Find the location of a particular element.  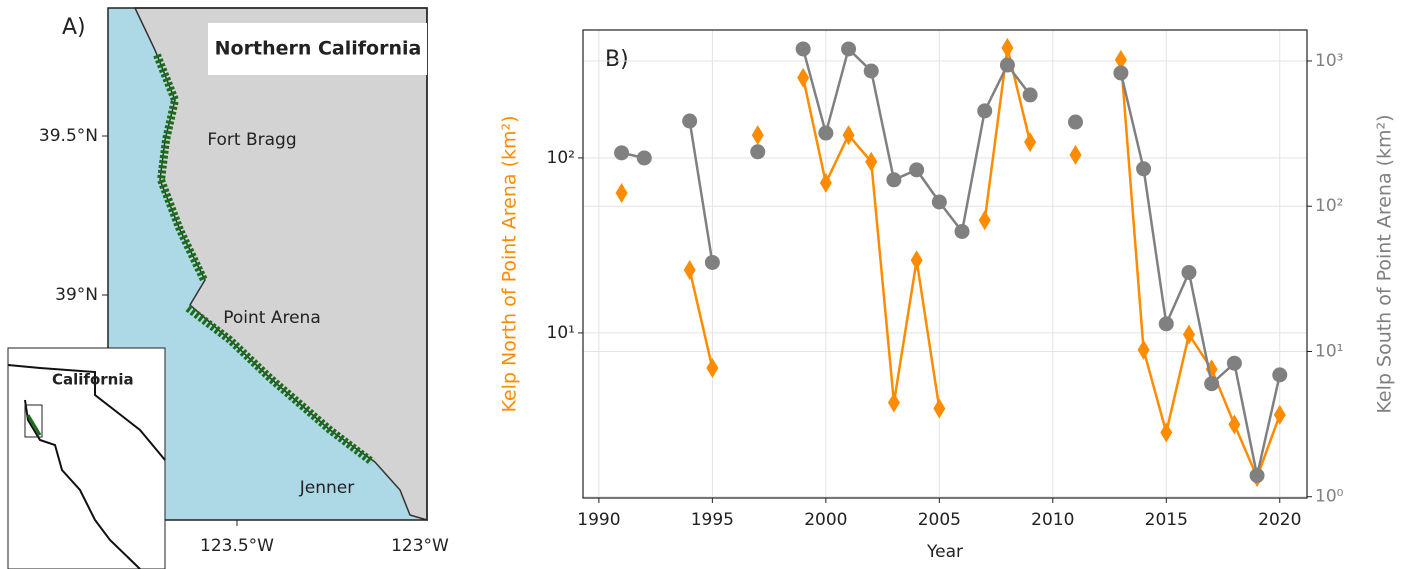

x-tick-label: 2020 is located at coordinates (1279, 520).